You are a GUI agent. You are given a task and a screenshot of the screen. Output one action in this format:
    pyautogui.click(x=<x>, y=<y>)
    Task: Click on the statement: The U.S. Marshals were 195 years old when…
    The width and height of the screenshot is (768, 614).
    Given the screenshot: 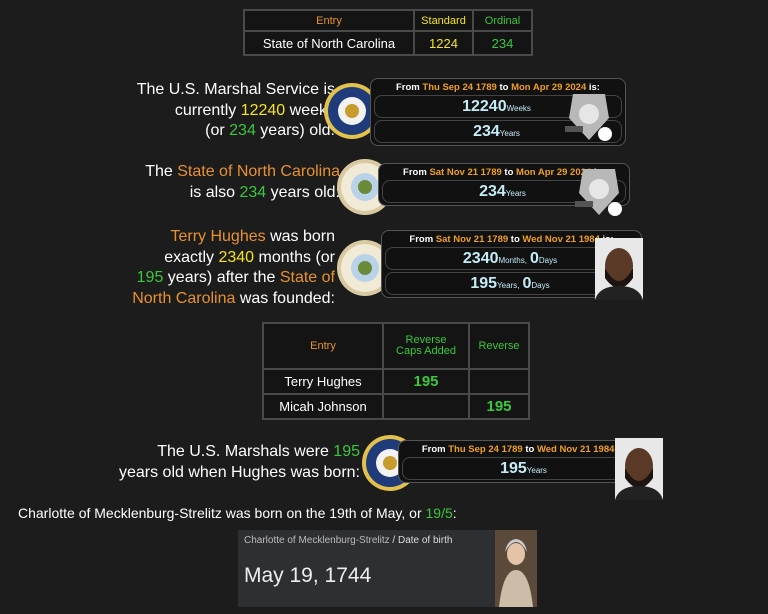 What is the action you would take?
    pyautogui.click(x=239, y=462)
    